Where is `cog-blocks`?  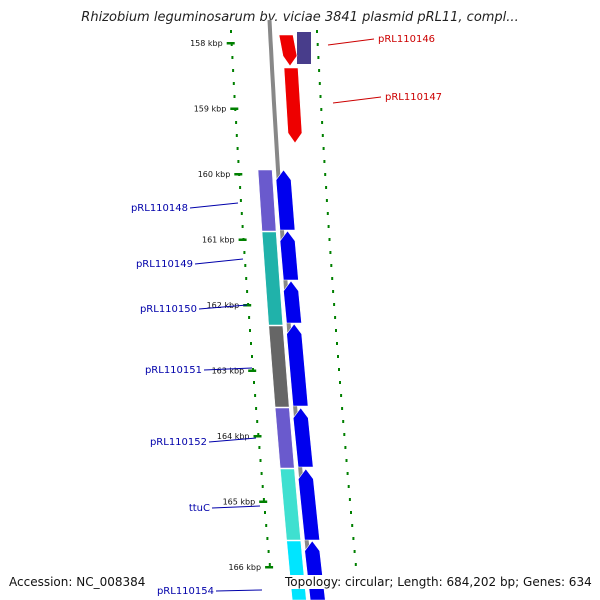 cog-blocks is located at coordinates (284, 316).